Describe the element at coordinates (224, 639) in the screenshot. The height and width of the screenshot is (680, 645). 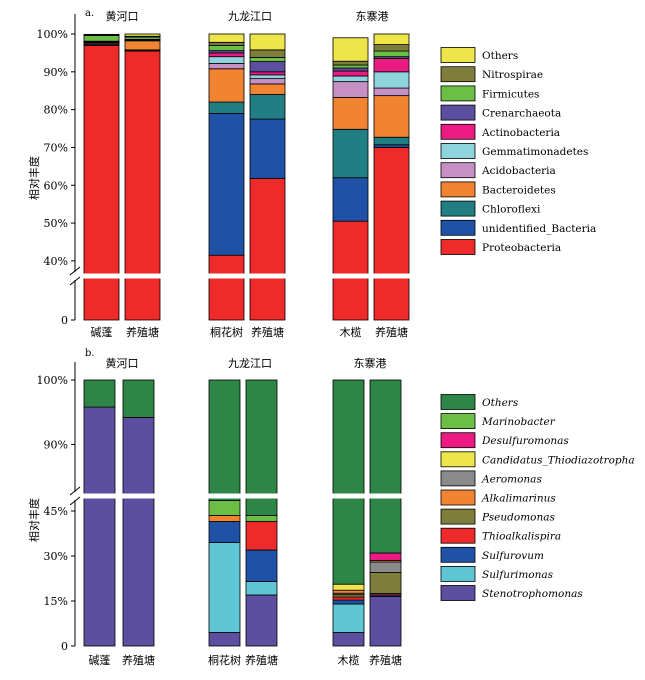
I see `bar-segment-b-2-stenotrophomonas` at that location.